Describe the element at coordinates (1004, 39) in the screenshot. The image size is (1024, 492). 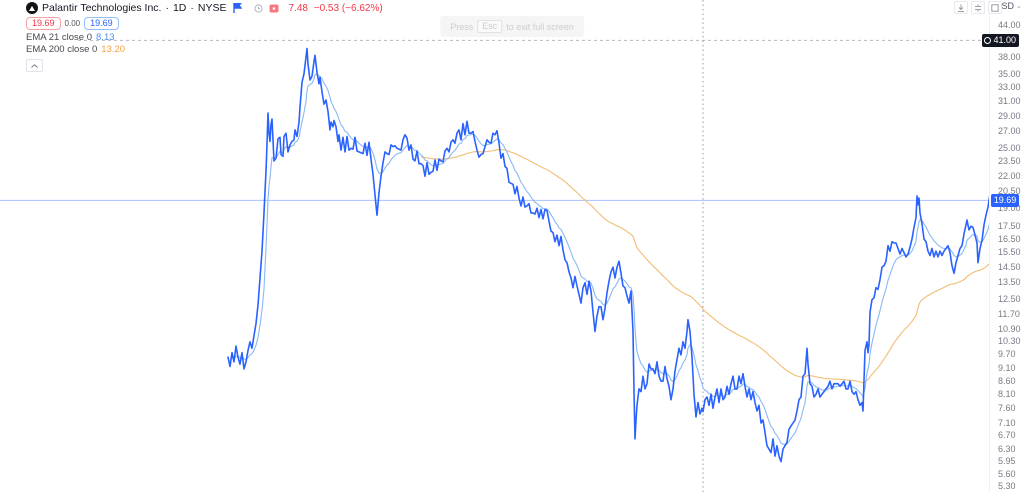
I see `alert-price-value: 41.00` at that location.